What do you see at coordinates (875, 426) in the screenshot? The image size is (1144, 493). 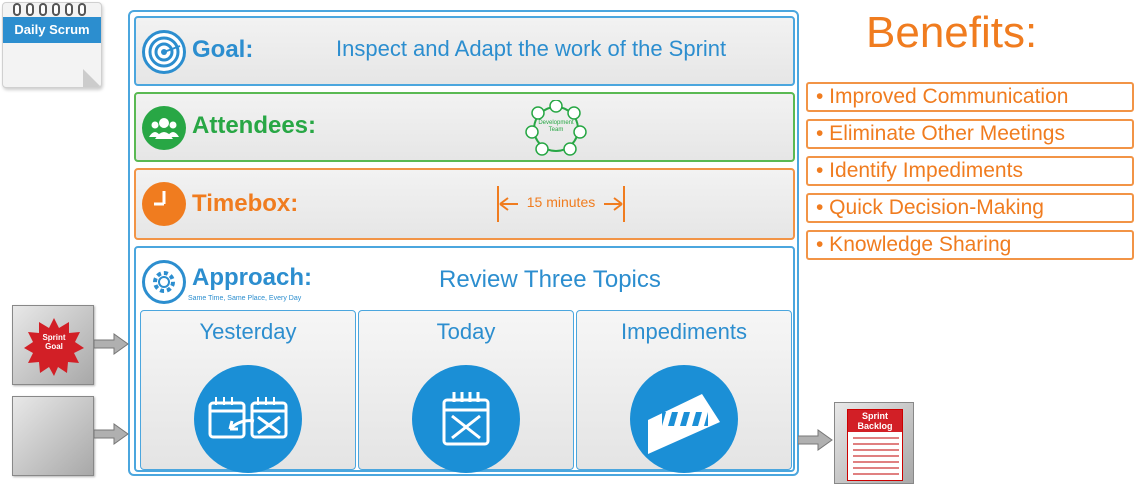 I see `backlog-line2: Backlog` at bounding box center [875, 426].